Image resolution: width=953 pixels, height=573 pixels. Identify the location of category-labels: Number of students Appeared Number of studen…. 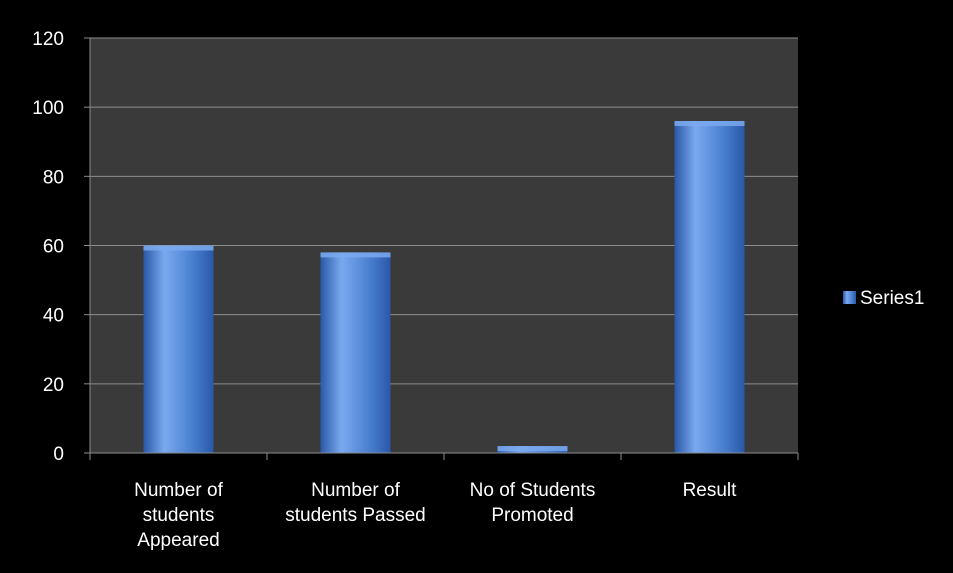
(435, 515).